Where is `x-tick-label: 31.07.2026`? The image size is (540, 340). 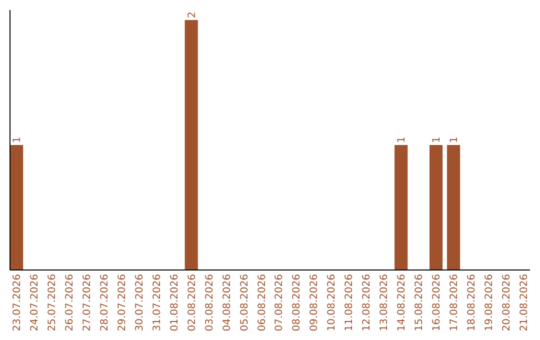
x-tick-label: 31.07.2026 is located at coordinates (157, 303).